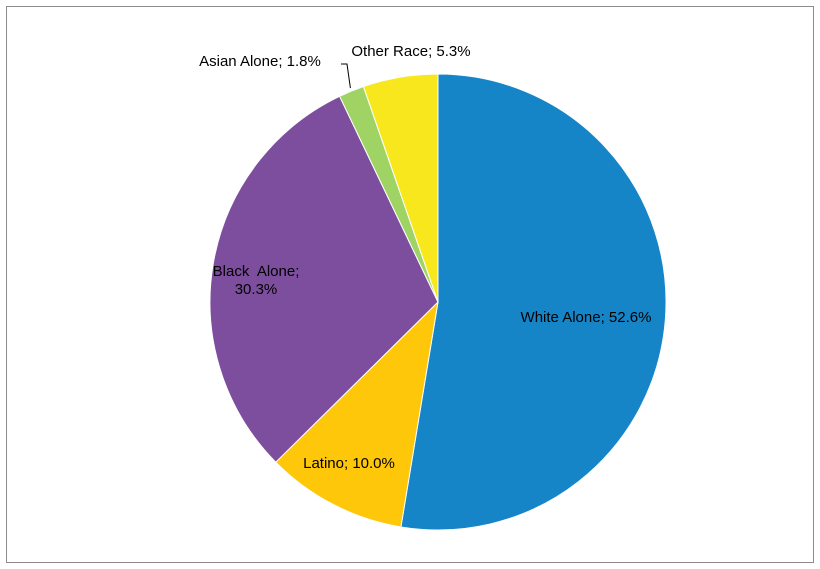 This screenshot has height=569, width=820. What do you see at coordinates (260, 61) in the screenshot?
I see `slice-label-asian-alone: Asian Alone; 1.8%` at bounding box center [260, 61].